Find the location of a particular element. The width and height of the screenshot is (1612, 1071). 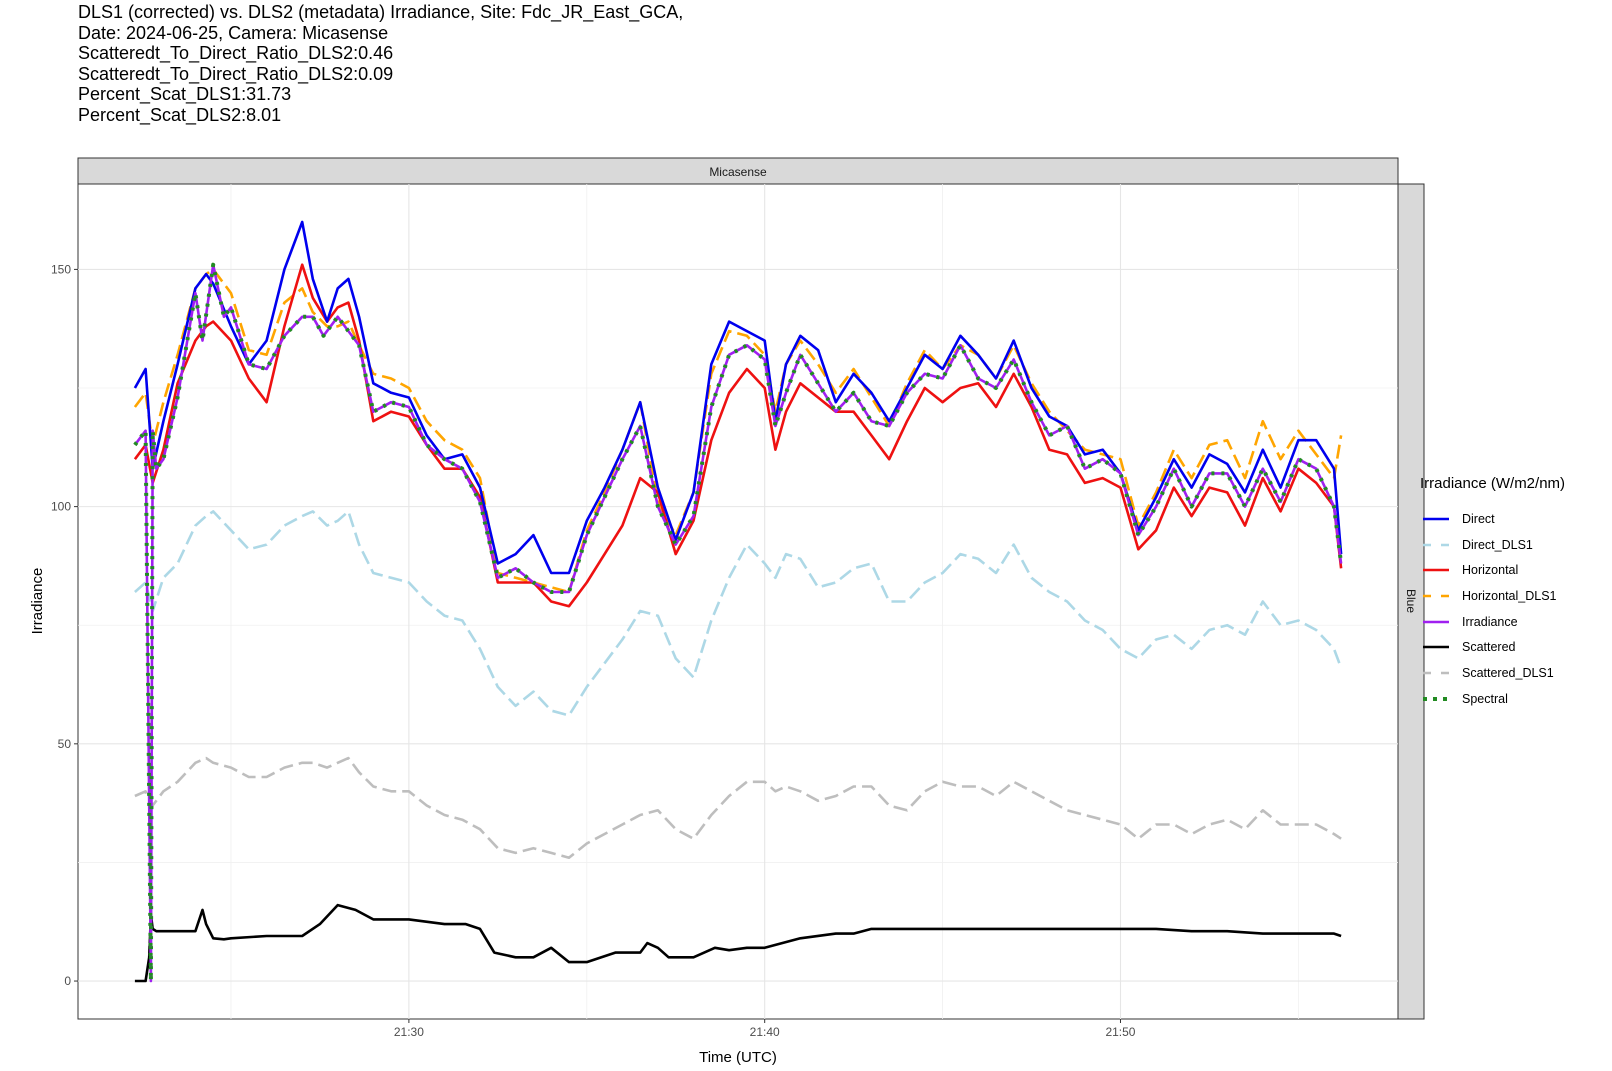

facet-strip-right-label: Blue is located at coordinates (1411, 601).